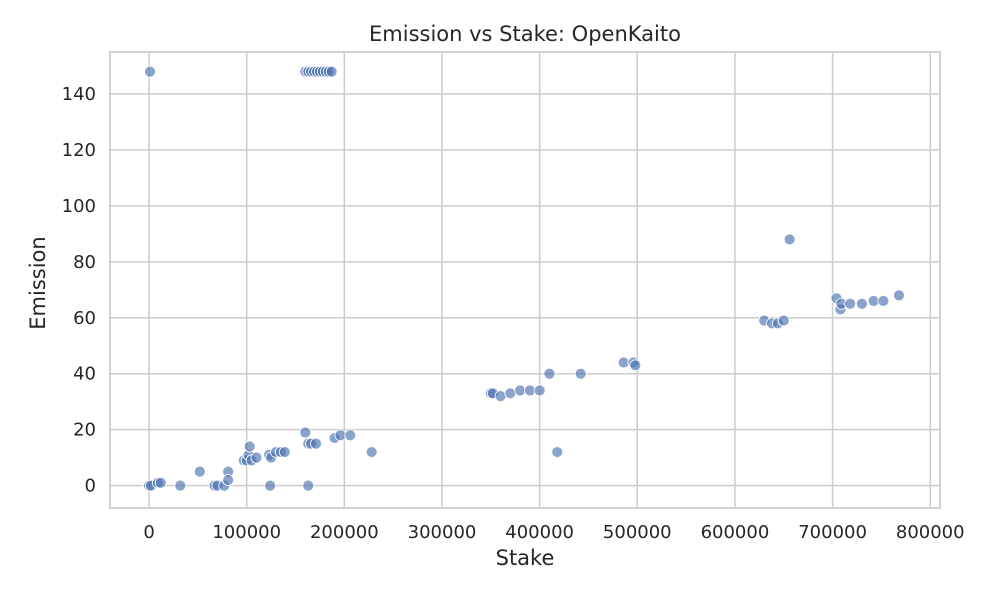 The height and width of the screenshot is (600, 1000). What do you see at coordinates (735, 532) in the screenshot?
I see `x-tick-label: 600000` at bounding box center [735, 532].